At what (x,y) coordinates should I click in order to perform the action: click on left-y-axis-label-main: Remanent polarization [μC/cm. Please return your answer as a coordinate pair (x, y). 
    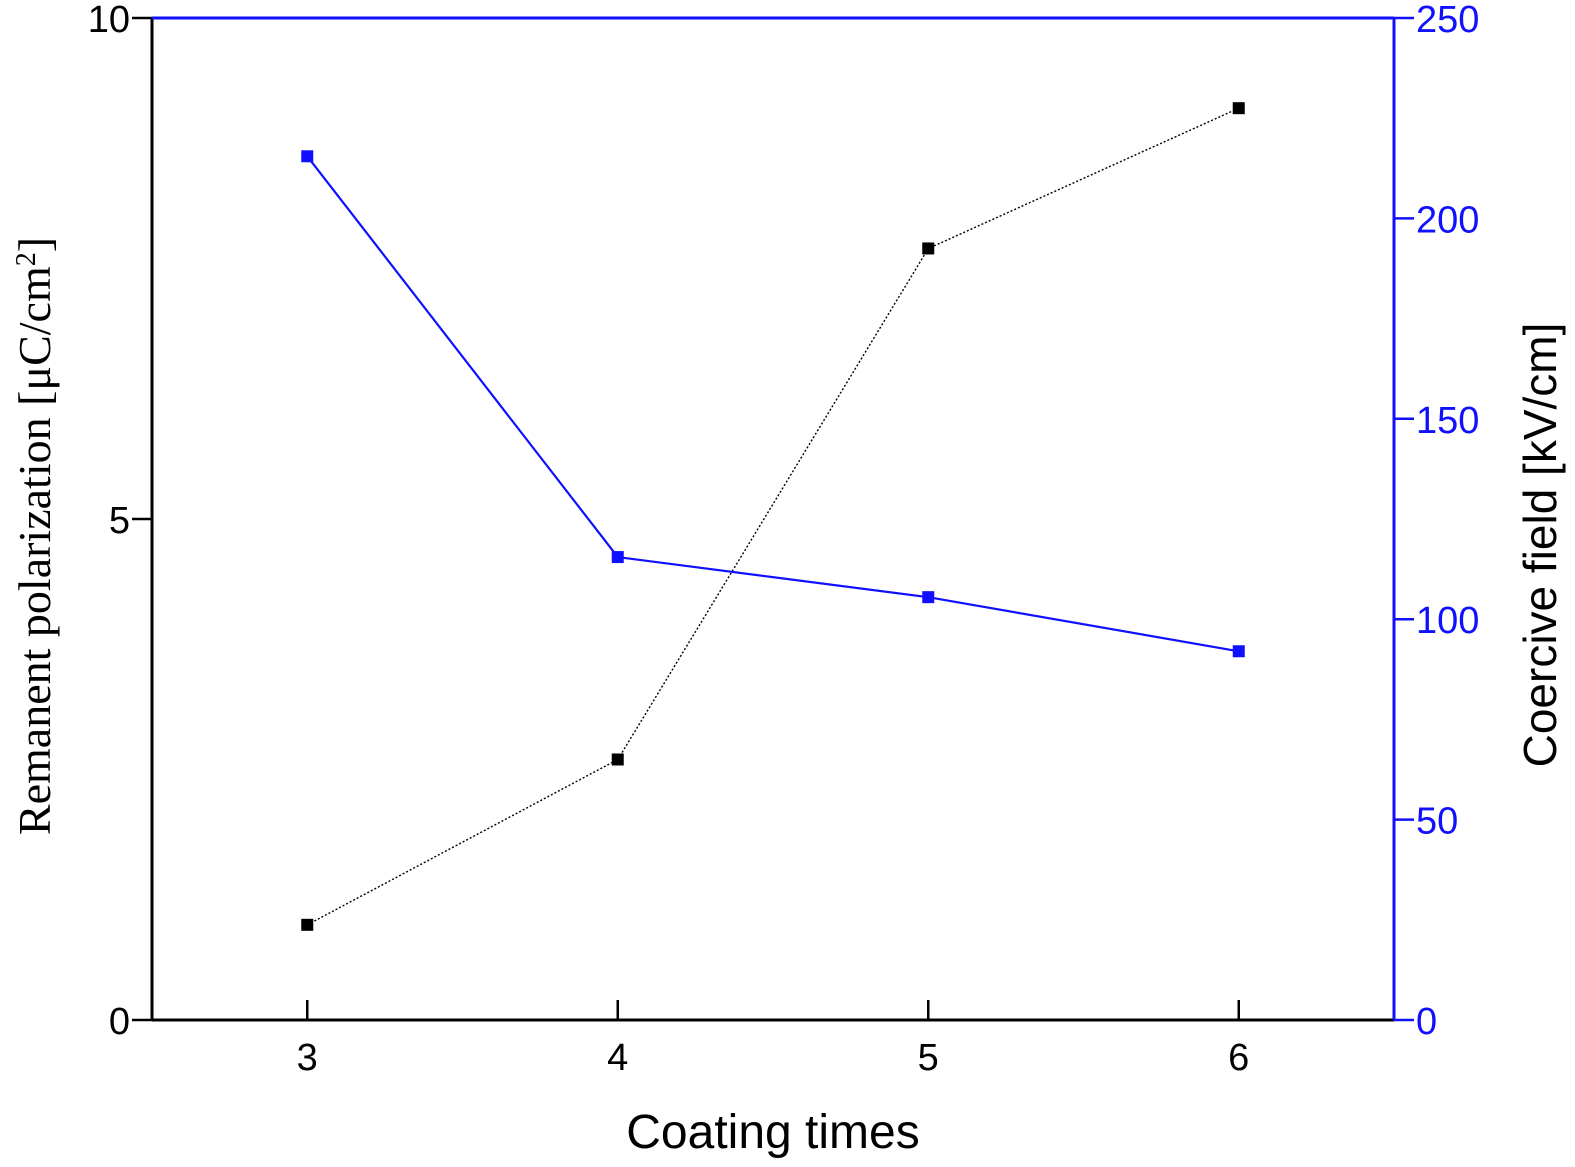
    Looking at the image, I should click on (34, 550).